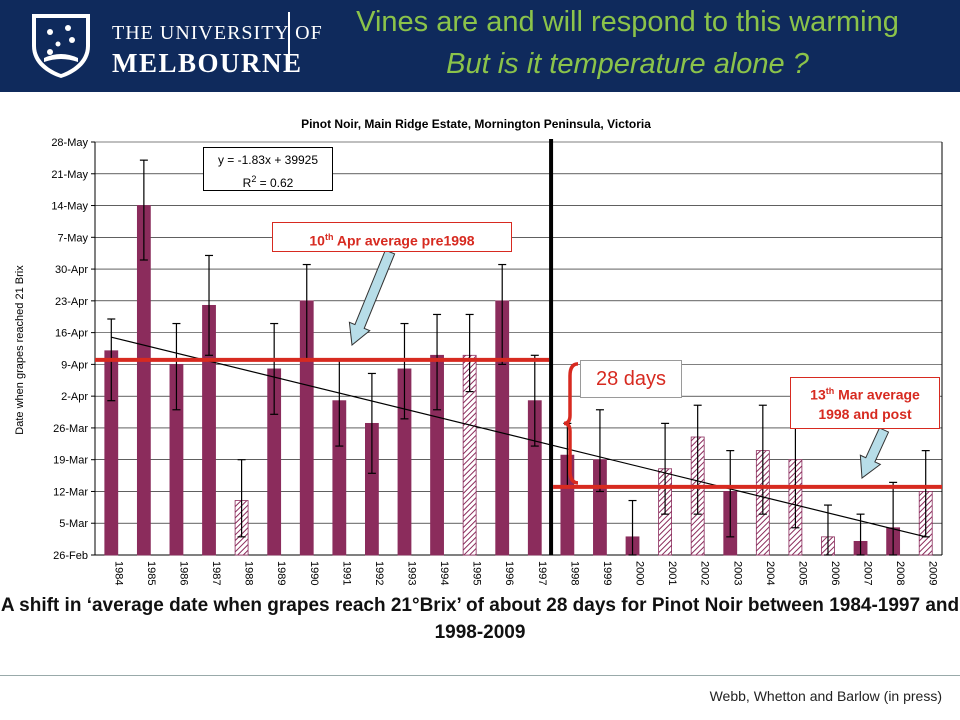 The image size is (960, 720). I want to click on footer-divider, so click(480, 675).